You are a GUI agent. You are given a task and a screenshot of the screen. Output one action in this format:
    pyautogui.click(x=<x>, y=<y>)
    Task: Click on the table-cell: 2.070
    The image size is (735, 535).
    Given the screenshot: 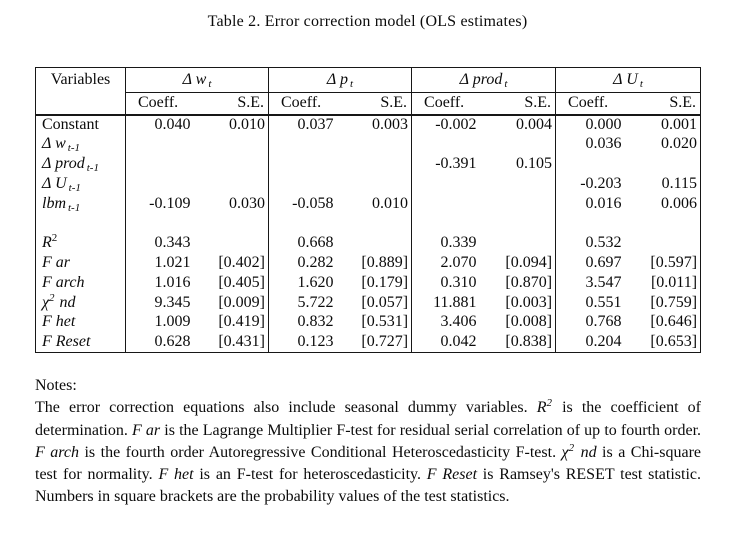 What is the action you would take?
    pyautogui.click(x=447, y=263)
    